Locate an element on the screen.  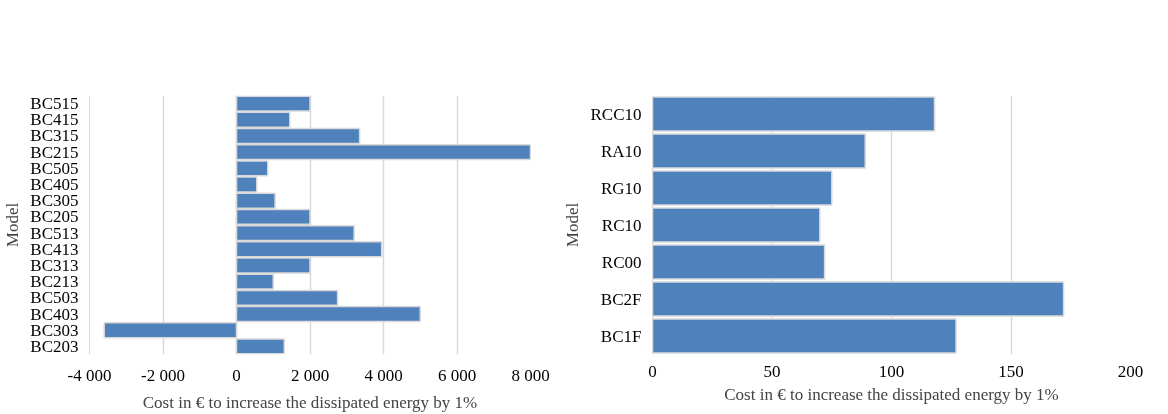
x-tick-label: -4 000 is located at coordinates (89, 375).